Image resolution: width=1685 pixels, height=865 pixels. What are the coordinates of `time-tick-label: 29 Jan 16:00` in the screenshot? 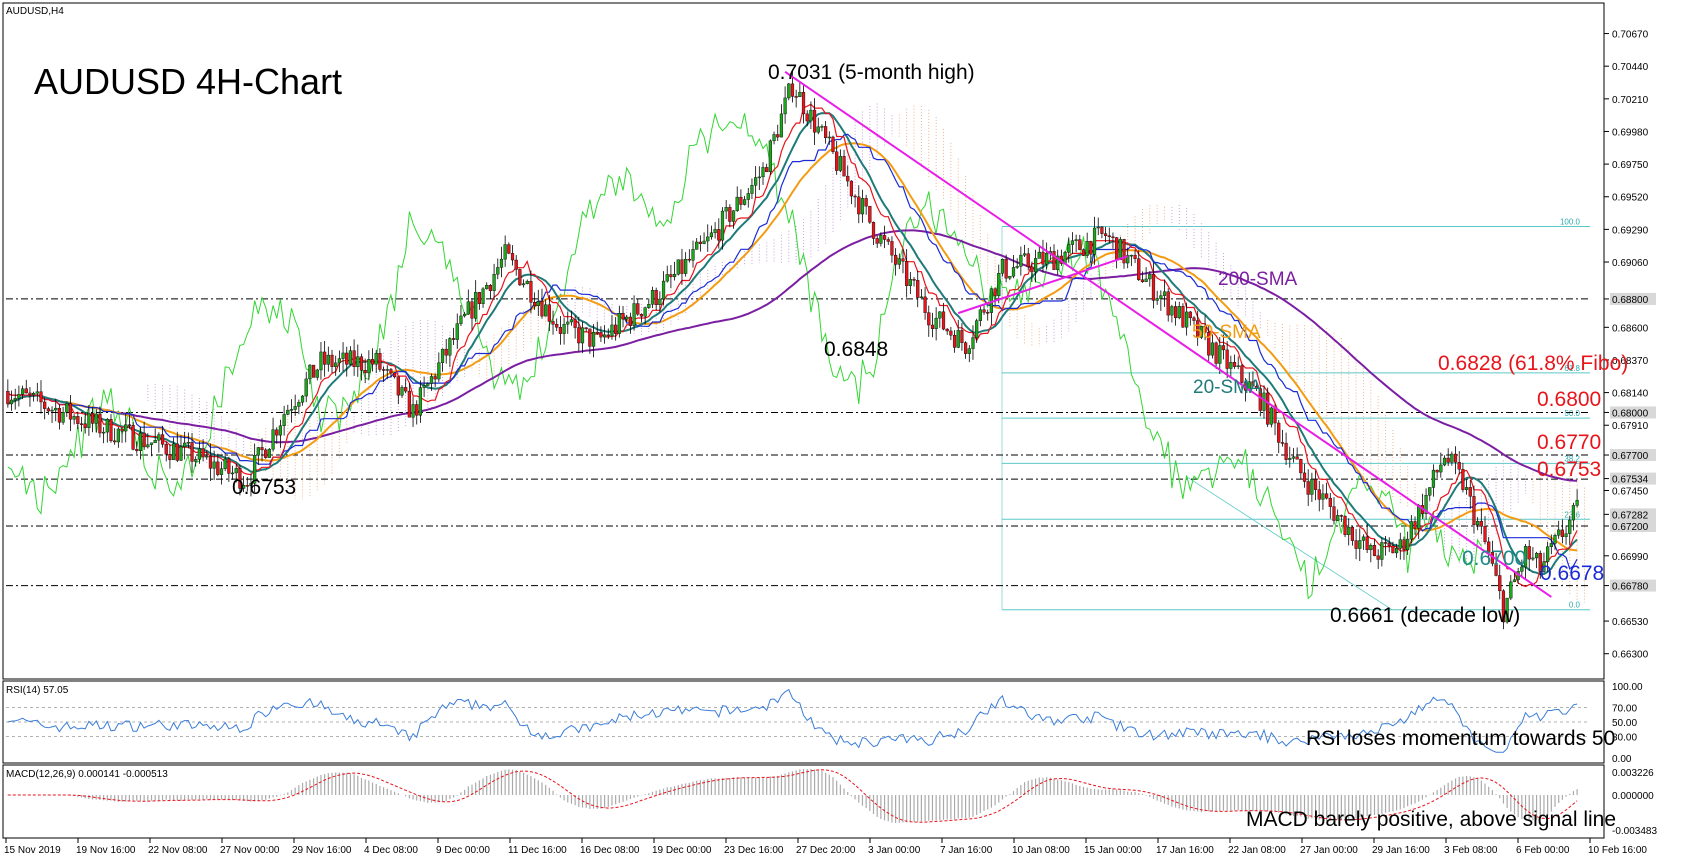 It's located at (1401, 850).